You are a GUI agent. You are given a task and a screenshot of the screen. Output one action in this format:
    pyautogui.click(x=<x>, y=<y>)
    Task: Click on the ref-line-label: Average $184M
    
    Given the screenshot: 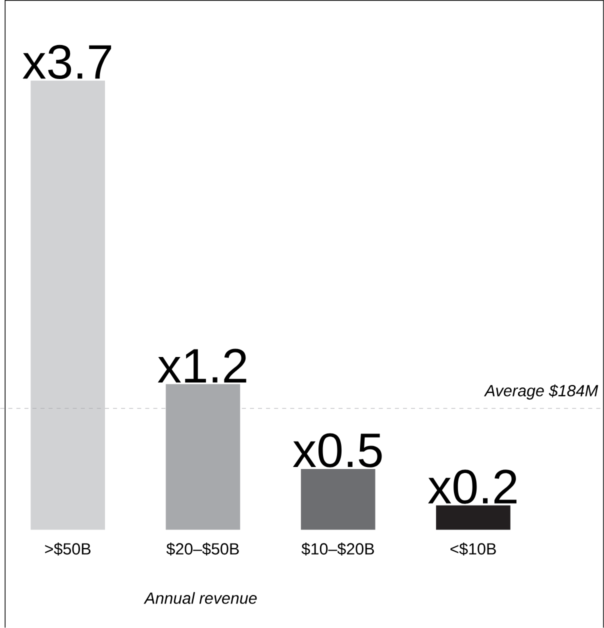 What is the action you would take?
    pyautogui.click(x=541, y=392)
    